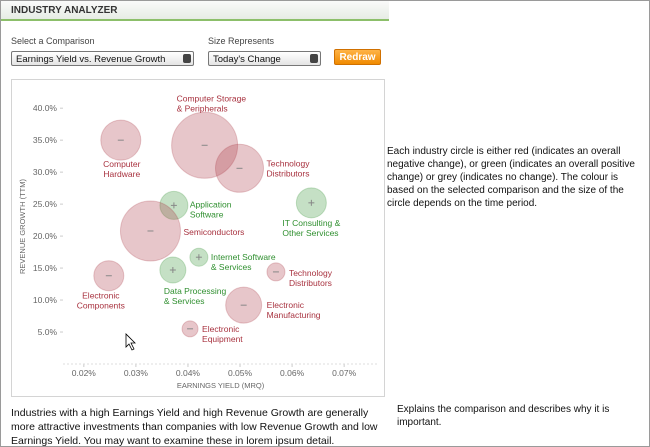 The height and width of the screenshot is (447, 650). What do you see at coordinates (357, 57) in the screenshot?
I see `redraw-button: Redraw` at bounding box center [357, 57].